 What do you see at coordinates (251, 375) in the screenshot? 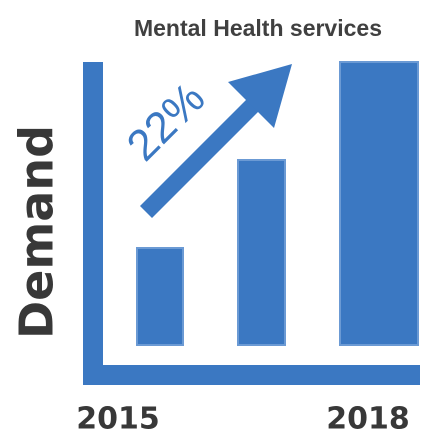
I see `horizontal-axis` at bounding box center [251, 375].